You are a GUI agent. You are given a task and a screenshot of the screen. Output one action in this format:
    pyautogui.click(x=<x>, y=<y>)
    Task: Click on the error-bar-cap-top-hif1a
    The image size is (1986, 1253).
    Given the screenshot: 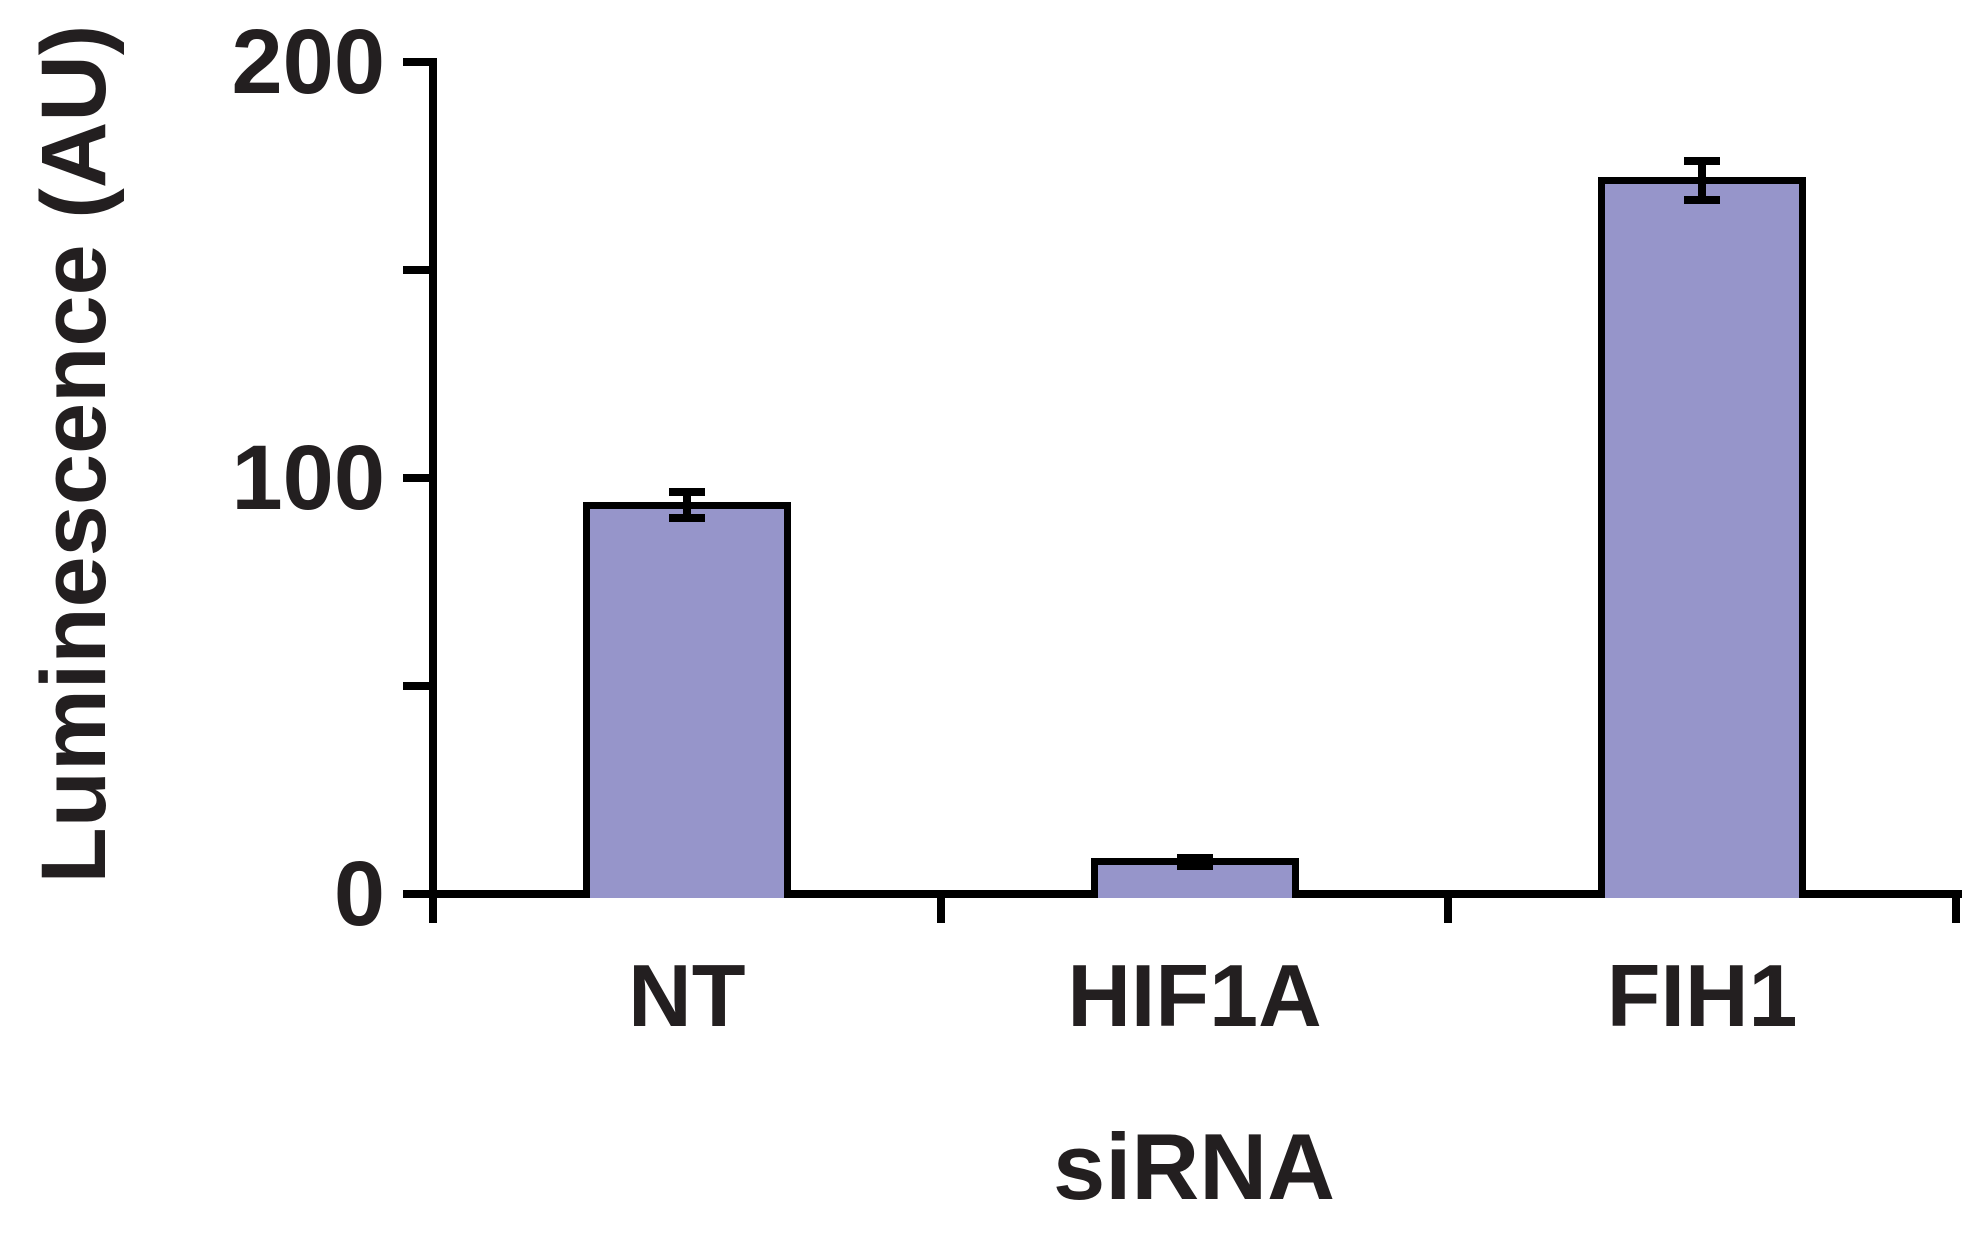 What is the action you would take?
    pyautogui.click(x=1194, y=857)
    